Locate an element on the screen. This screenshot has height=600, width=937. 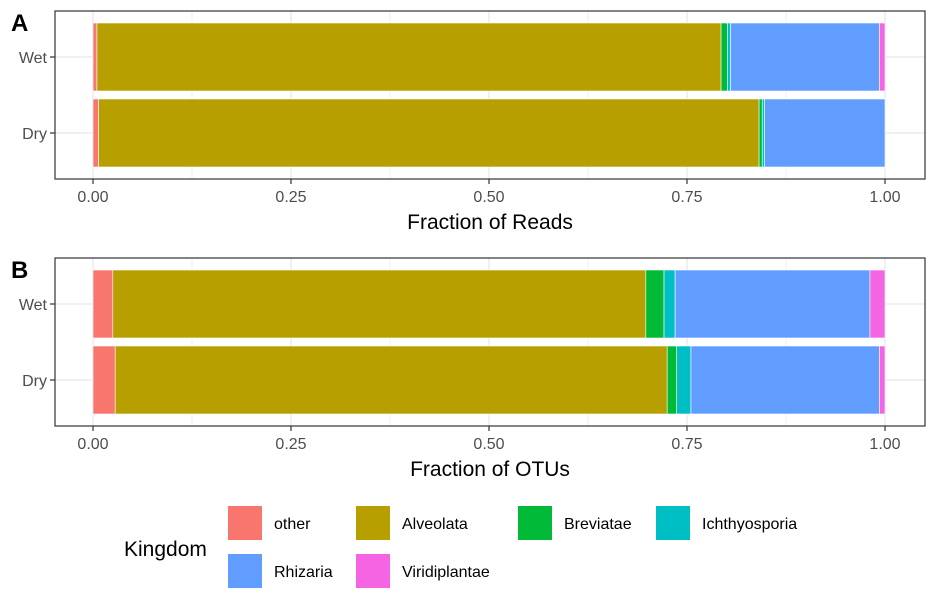
legend-label: other is located at coordinates (292, 524).